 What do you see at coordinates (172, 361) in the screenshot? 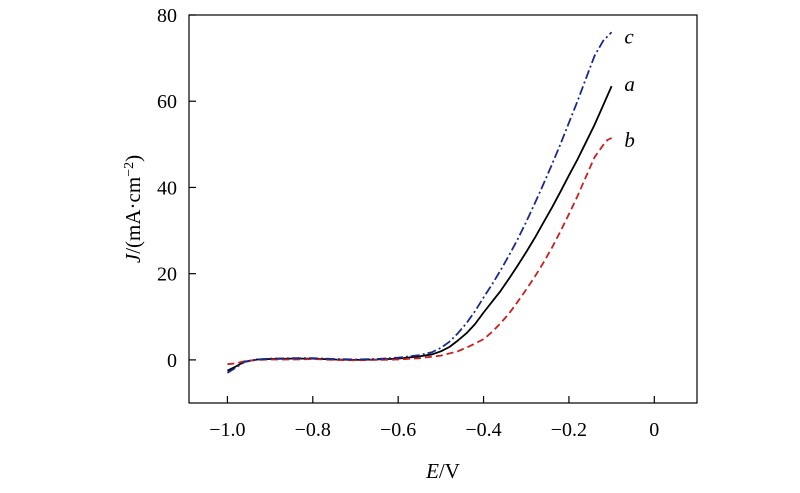
I see `y-tick-label: 0` at bounding box center [172, 361].